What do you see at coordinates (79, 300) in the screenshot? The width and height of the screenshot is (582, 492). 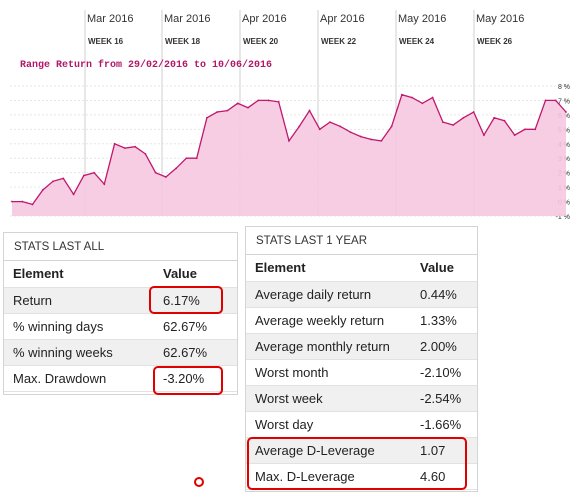 I see `element-cell: Return` at bounding box center [79, 300].